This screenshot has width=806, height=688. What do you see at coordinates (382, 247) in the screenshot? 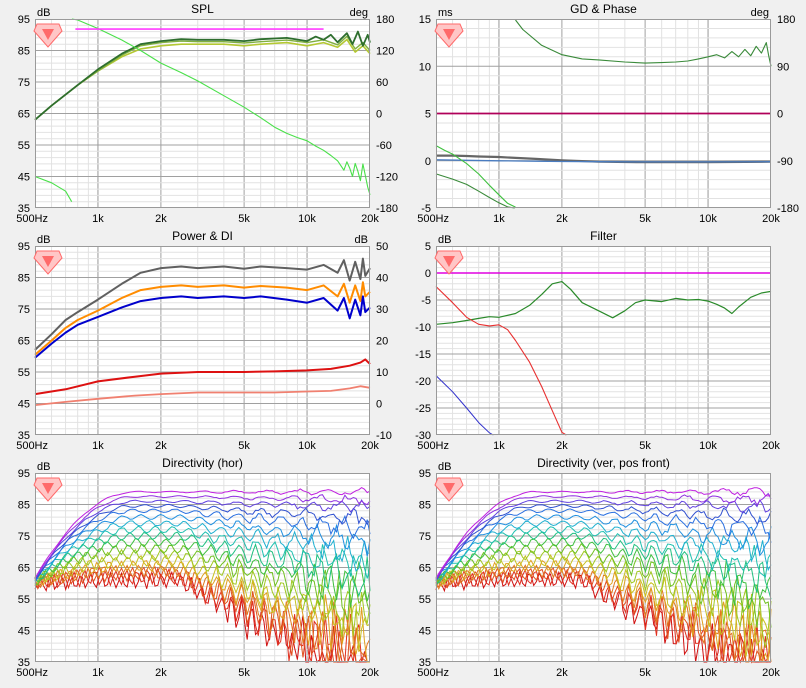
I see `y2-tick-label: 50` at bounding box center [382, 247].